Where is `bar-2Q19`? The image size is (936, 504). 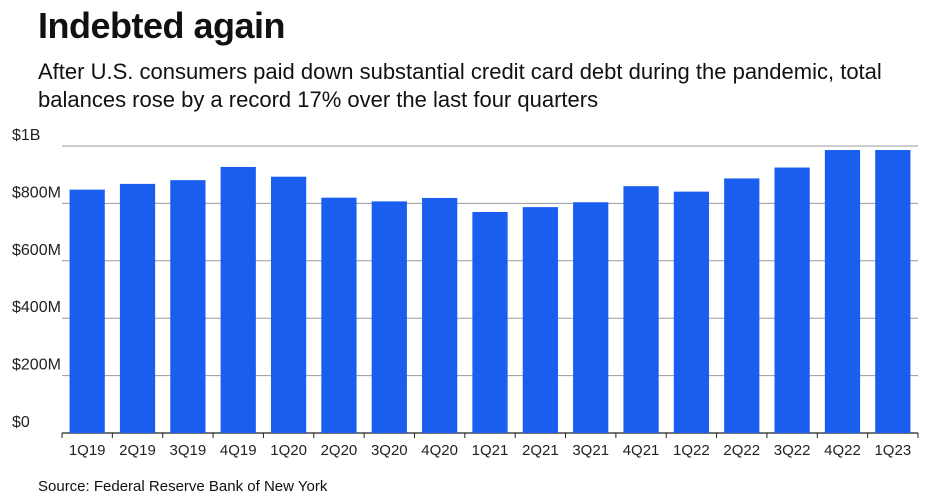 bar-2Q19 is located at coordinates (137, 308).